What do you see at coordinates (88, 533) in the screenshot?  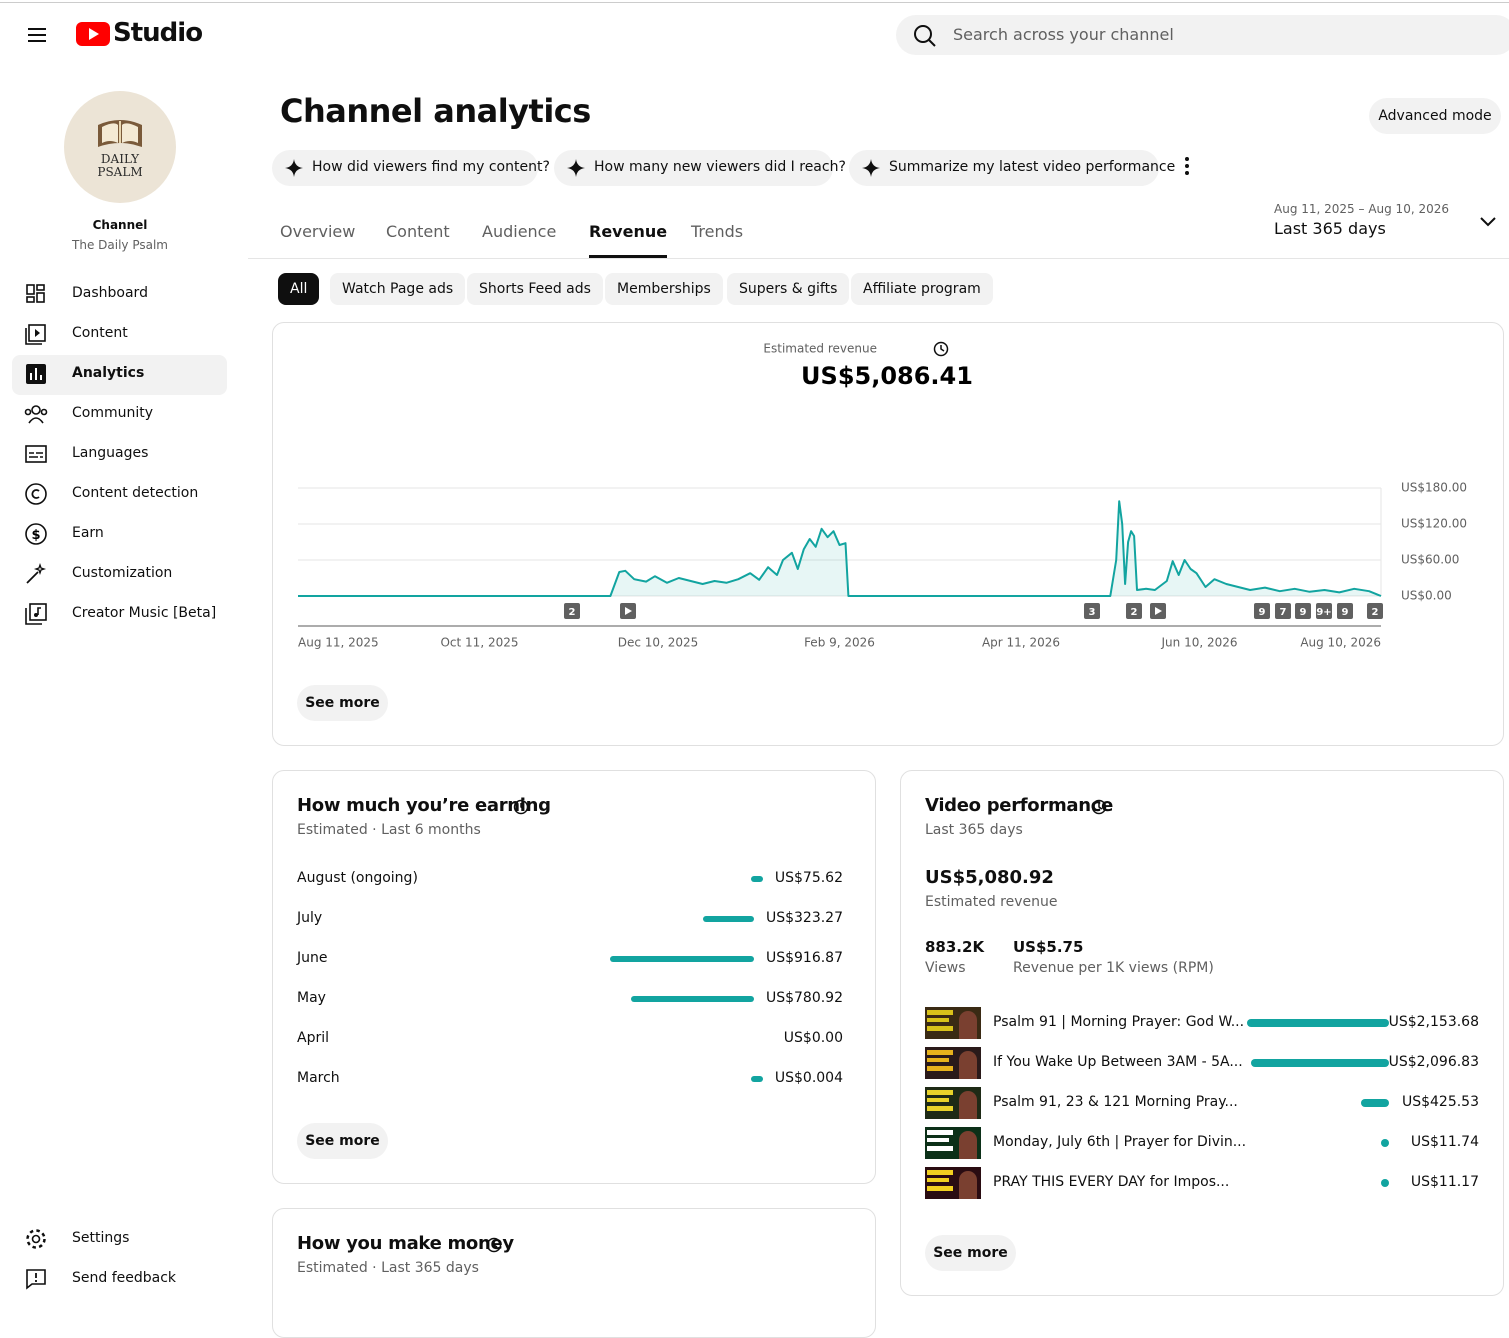 I see `nav-item: Earn` at bounding box center [88, 533].